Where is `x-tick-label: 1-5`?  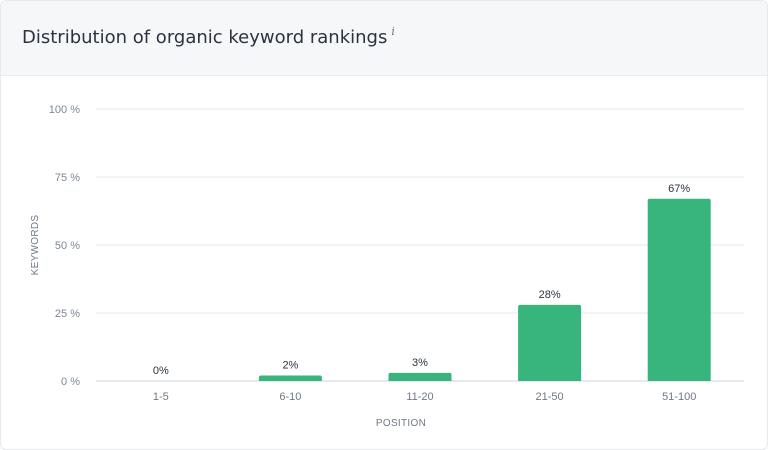
x-tick-label: 1-5 is located at coordinates (161, 397).